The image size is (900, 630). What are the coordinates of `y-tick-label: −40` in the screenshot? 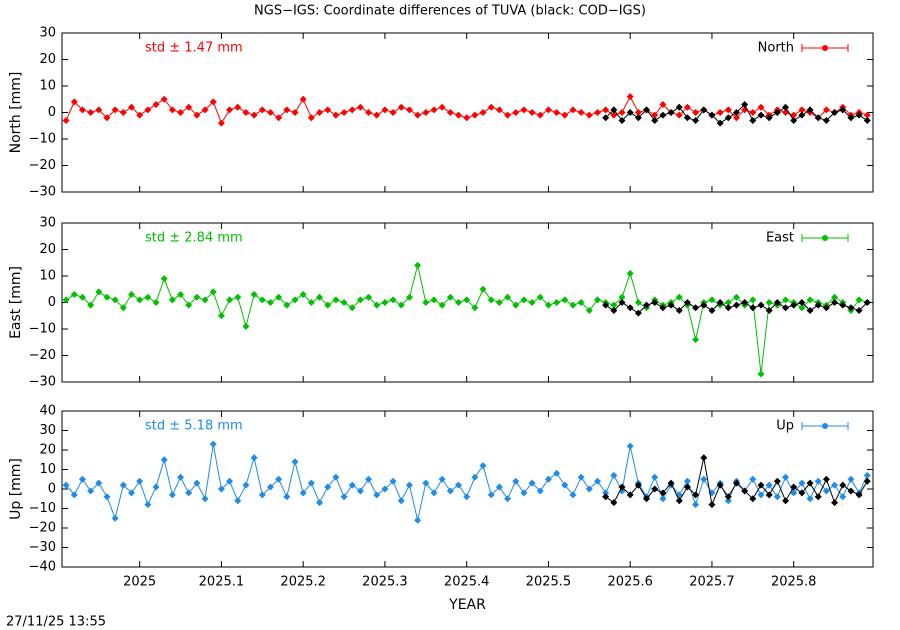 It's located at (42, 567).